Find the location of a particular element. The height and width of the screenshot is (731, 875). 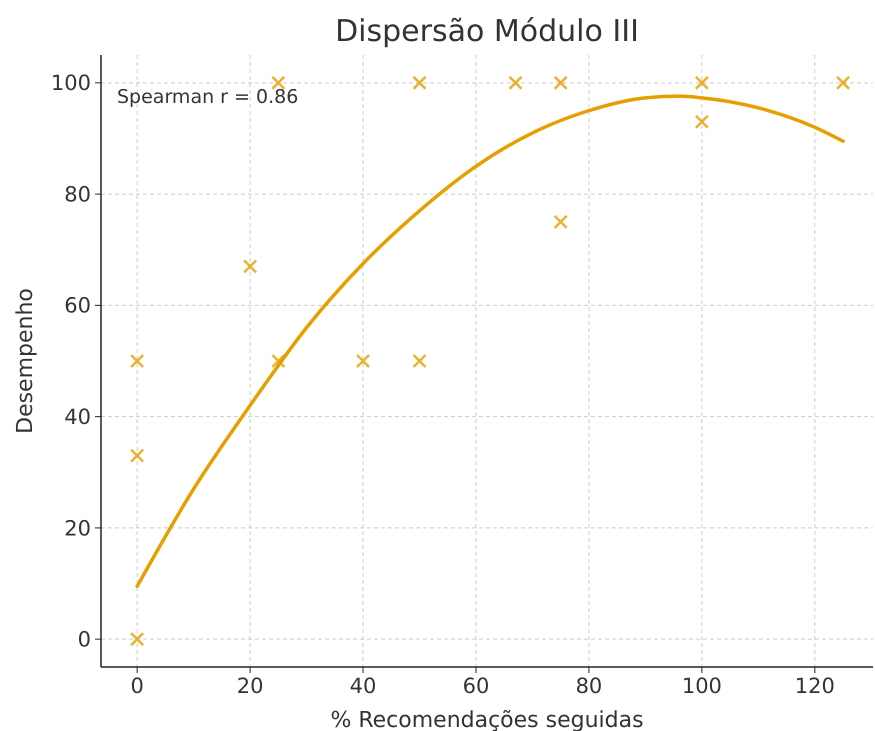

y-tick-label: 60 is located at coordinates (77, 306).